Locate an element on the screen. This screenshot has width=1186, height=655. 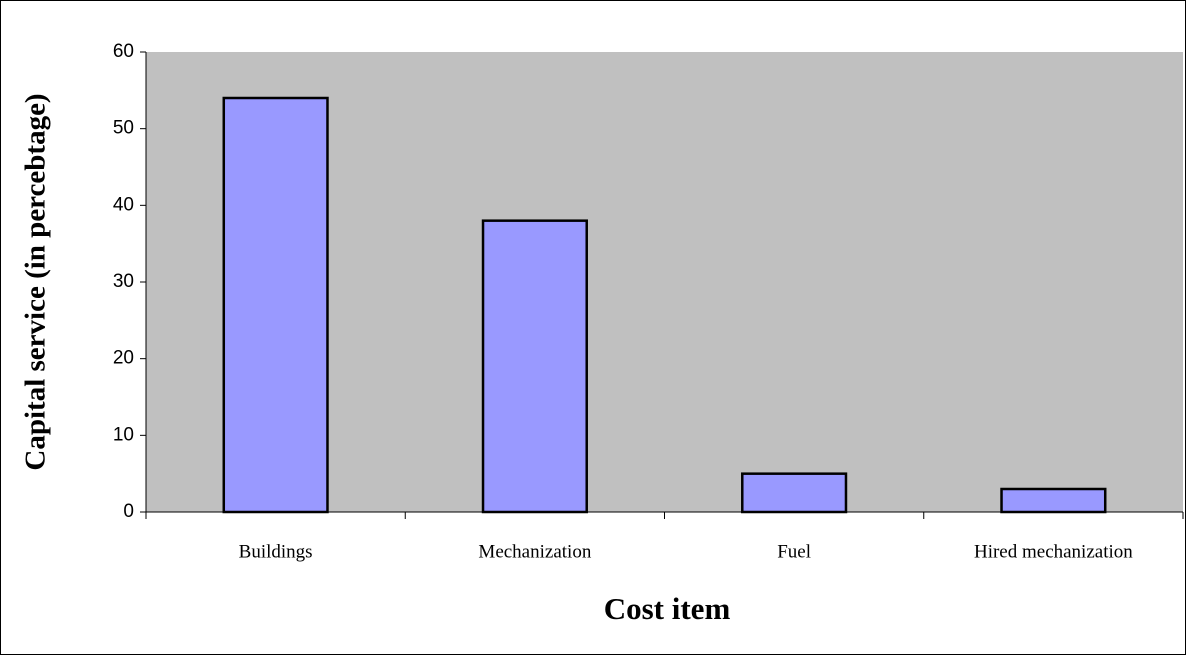
y-tick-label: 10 is located at coordinates (123, 434).